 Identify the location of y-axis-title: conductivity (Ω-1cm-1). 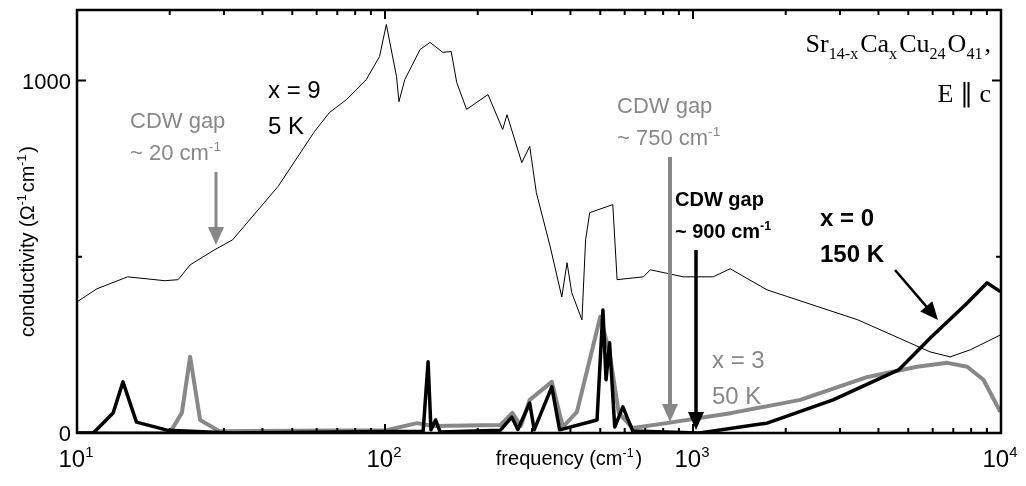
(26, 241).